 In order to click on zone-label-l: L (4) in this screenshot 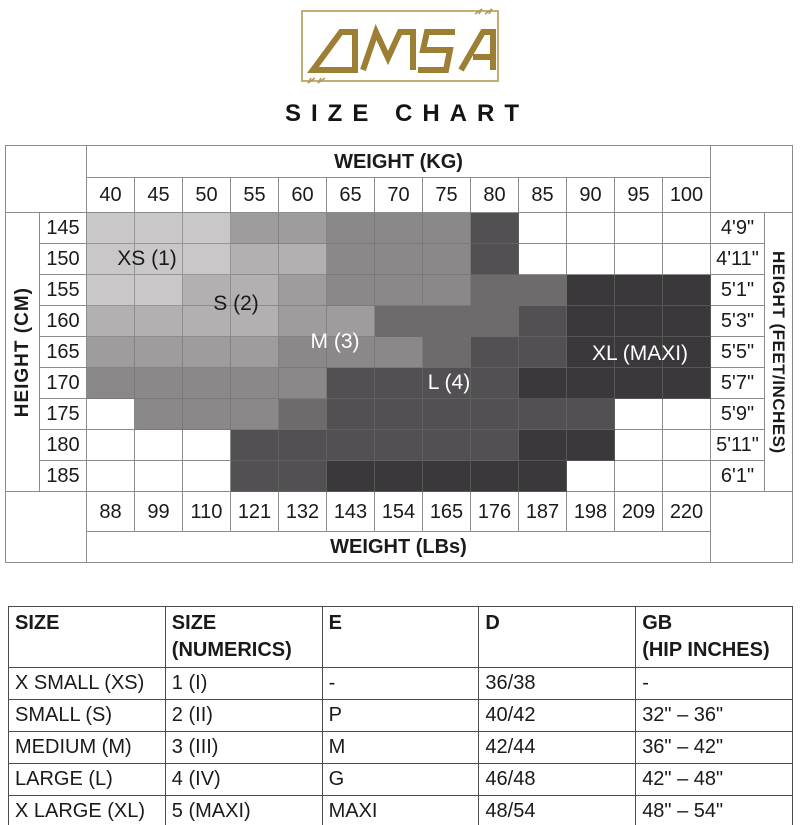, I will do `click(449, 382)`.